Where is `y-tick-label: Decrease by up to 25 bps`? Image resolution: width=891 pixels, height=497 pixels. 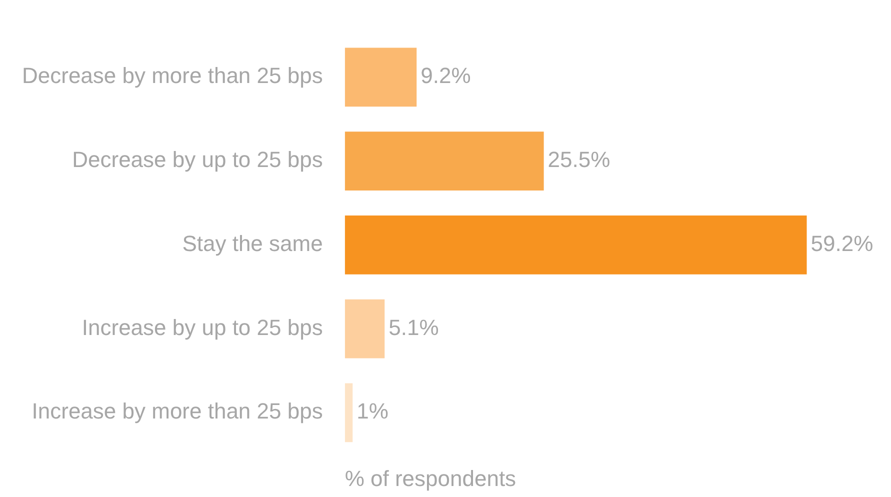
y-tick-label: Decrease by up to 25 bps is located at coordinates (197, 159).